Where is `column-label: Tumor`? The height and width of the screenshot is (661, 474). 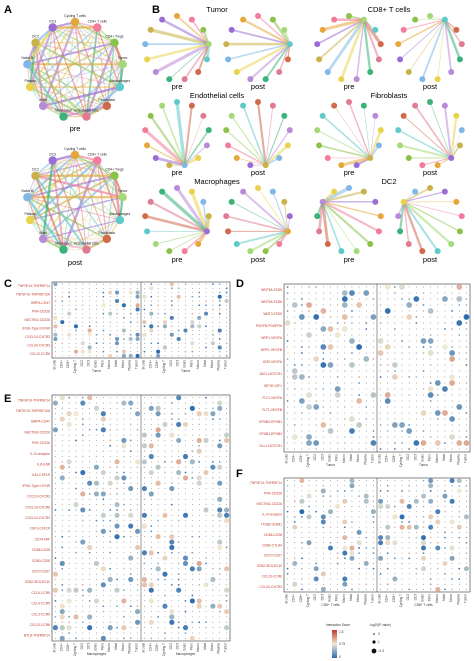
column-label: Tumor is located at coordinates (137, 647).